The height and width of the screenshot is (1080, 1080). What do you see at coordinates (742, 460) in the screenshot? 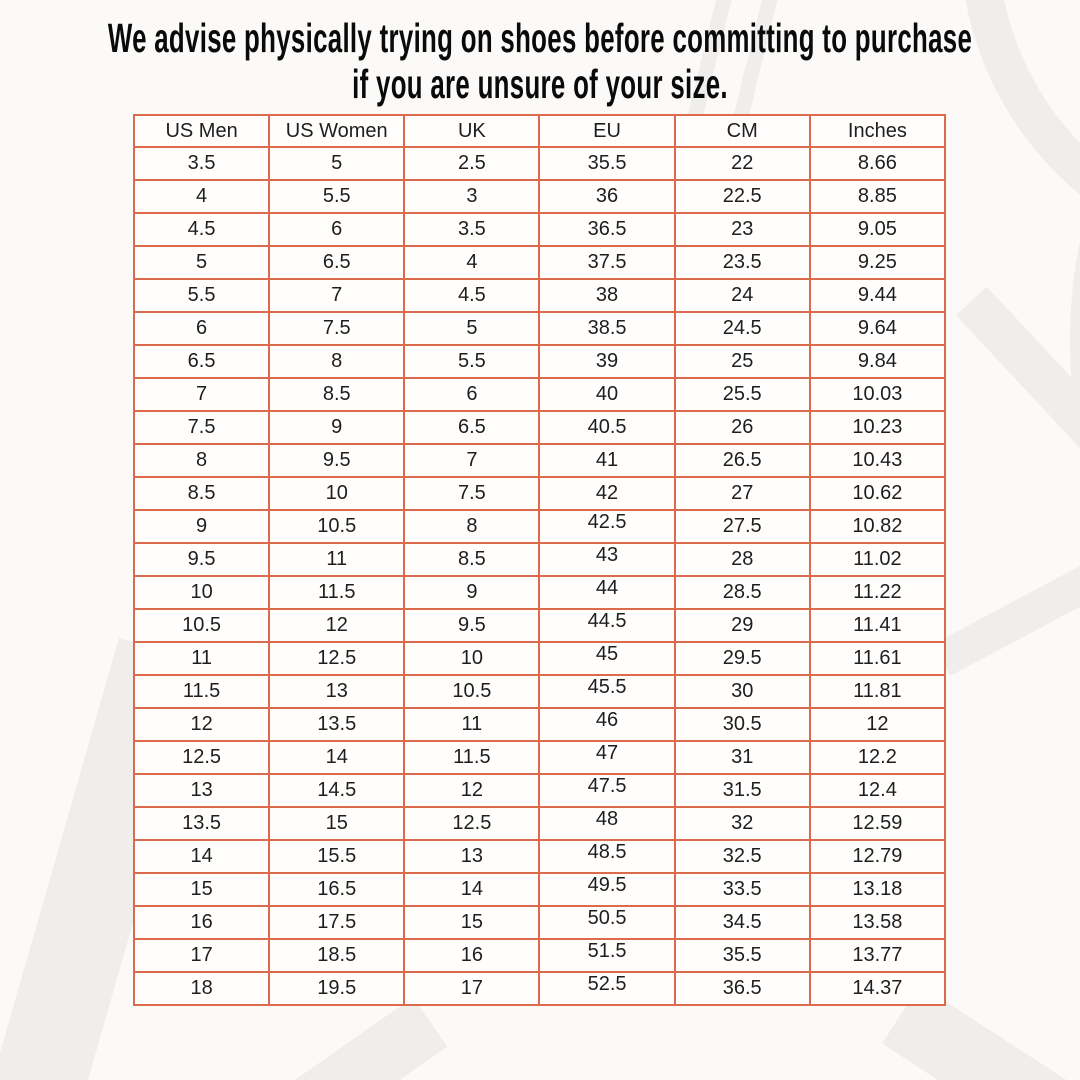
I see `cell-cm: 26.5` at bounding box center [742, 460].